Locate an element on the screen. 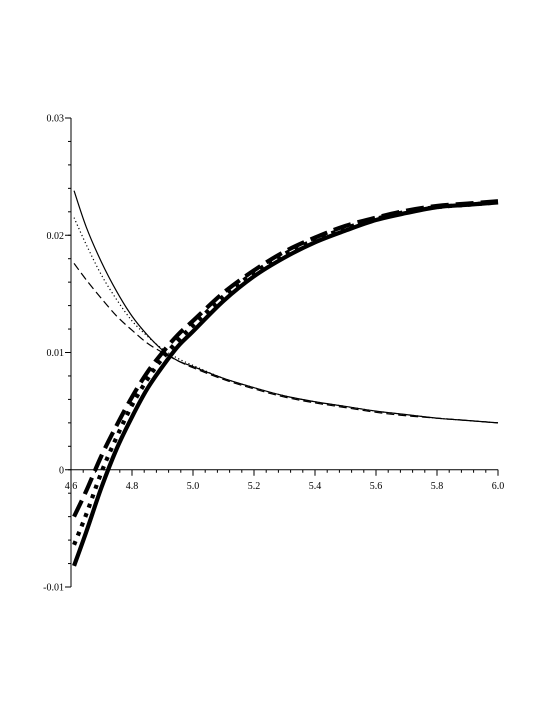 This screenshot has height=705, width=545. x-tick-label: 6.0 is located at coordinates (498, 486).